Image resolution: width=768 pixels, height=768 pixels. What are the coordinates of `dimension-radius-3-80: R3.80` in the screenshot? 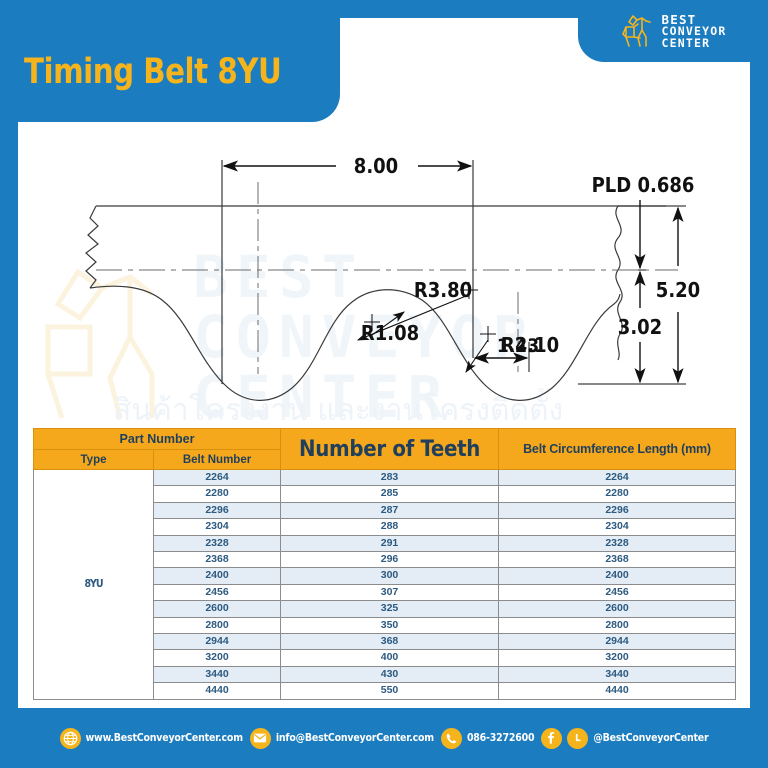 It's located at (417, 309).